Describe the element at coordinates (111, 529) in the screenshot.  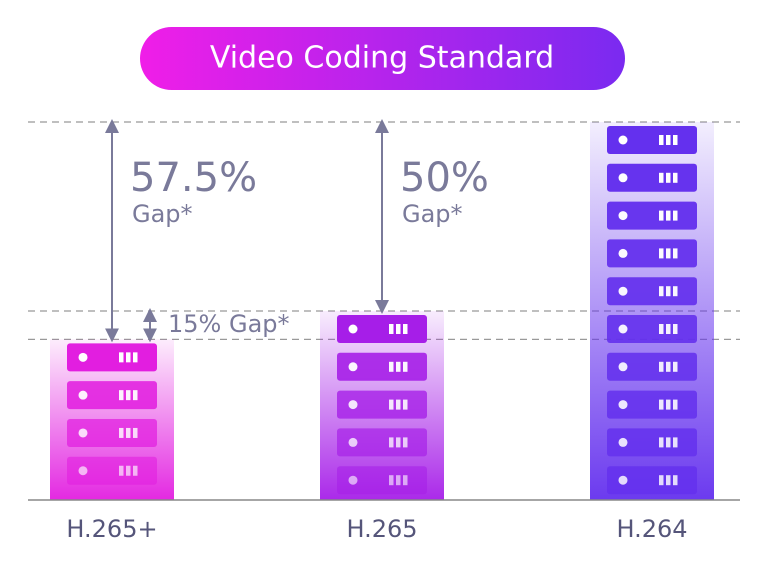
I see `x-tick-label: H.265+` at that location.